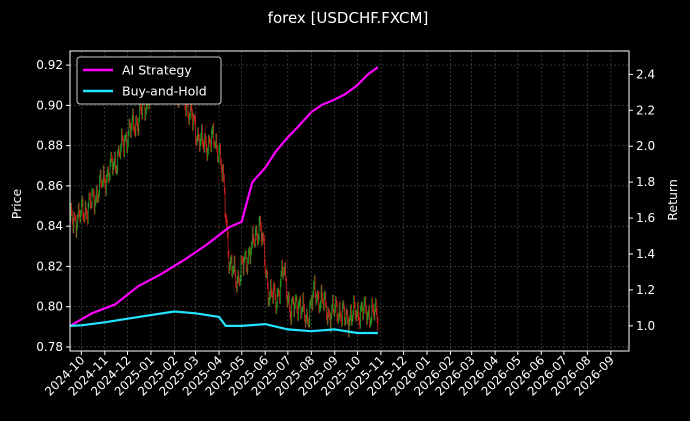  I want to click on right-tick-label: 2.4, so click(645, 74).